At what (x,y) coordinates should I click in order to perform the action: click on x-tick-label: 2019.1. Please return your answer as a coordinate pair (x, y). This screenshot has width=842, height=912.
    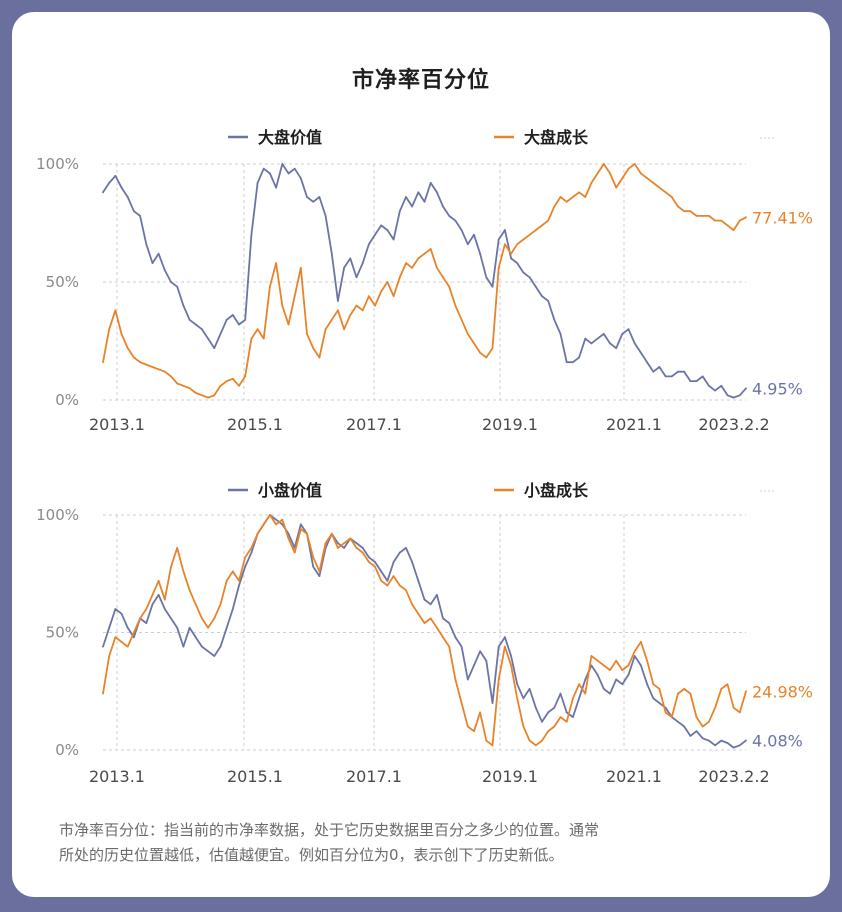
    Looking at the image, I should click on (510, 776).